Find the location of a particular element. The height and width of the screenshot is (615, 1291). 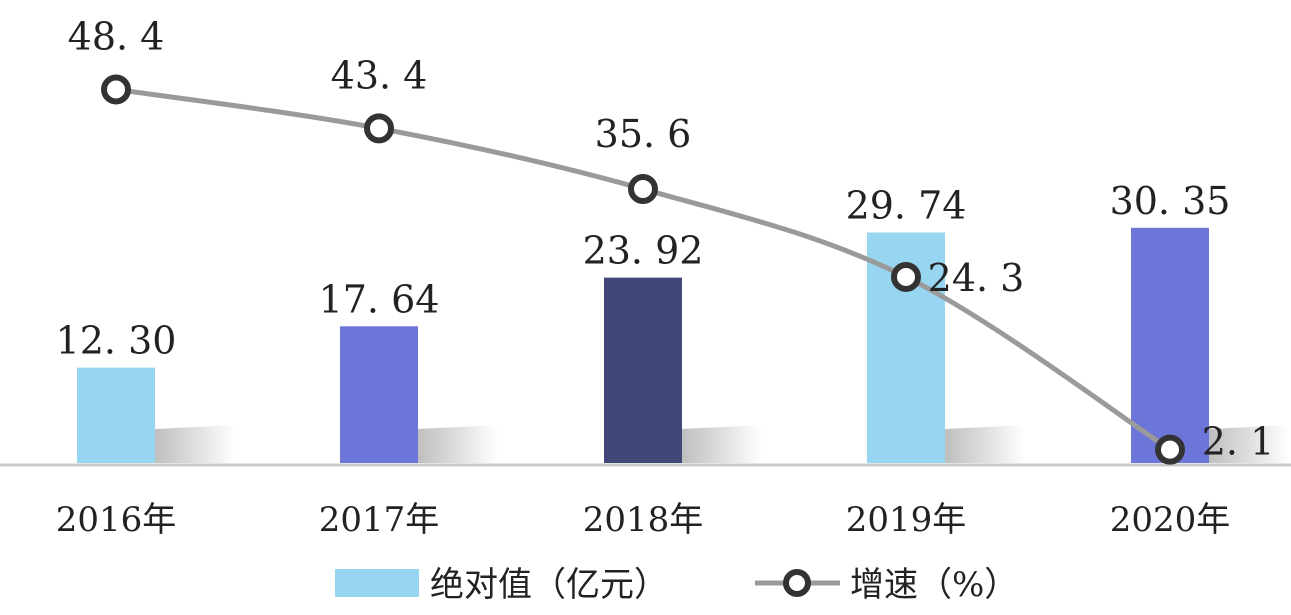

legend-line-marker is located at coordinates (797, 583).